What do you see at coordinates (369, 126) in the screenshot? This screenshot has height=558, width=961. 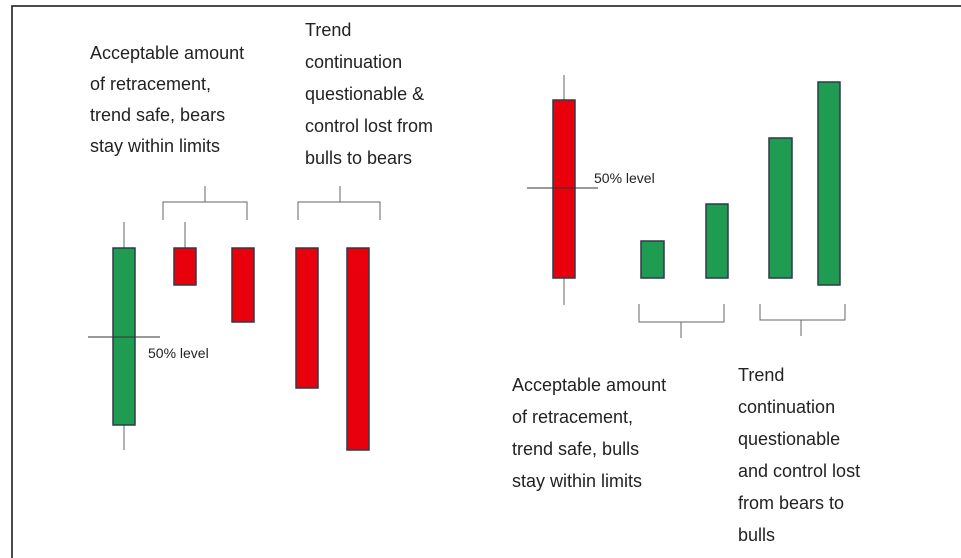 I see `note-line: control lost from` at bounding box center [369, 126].